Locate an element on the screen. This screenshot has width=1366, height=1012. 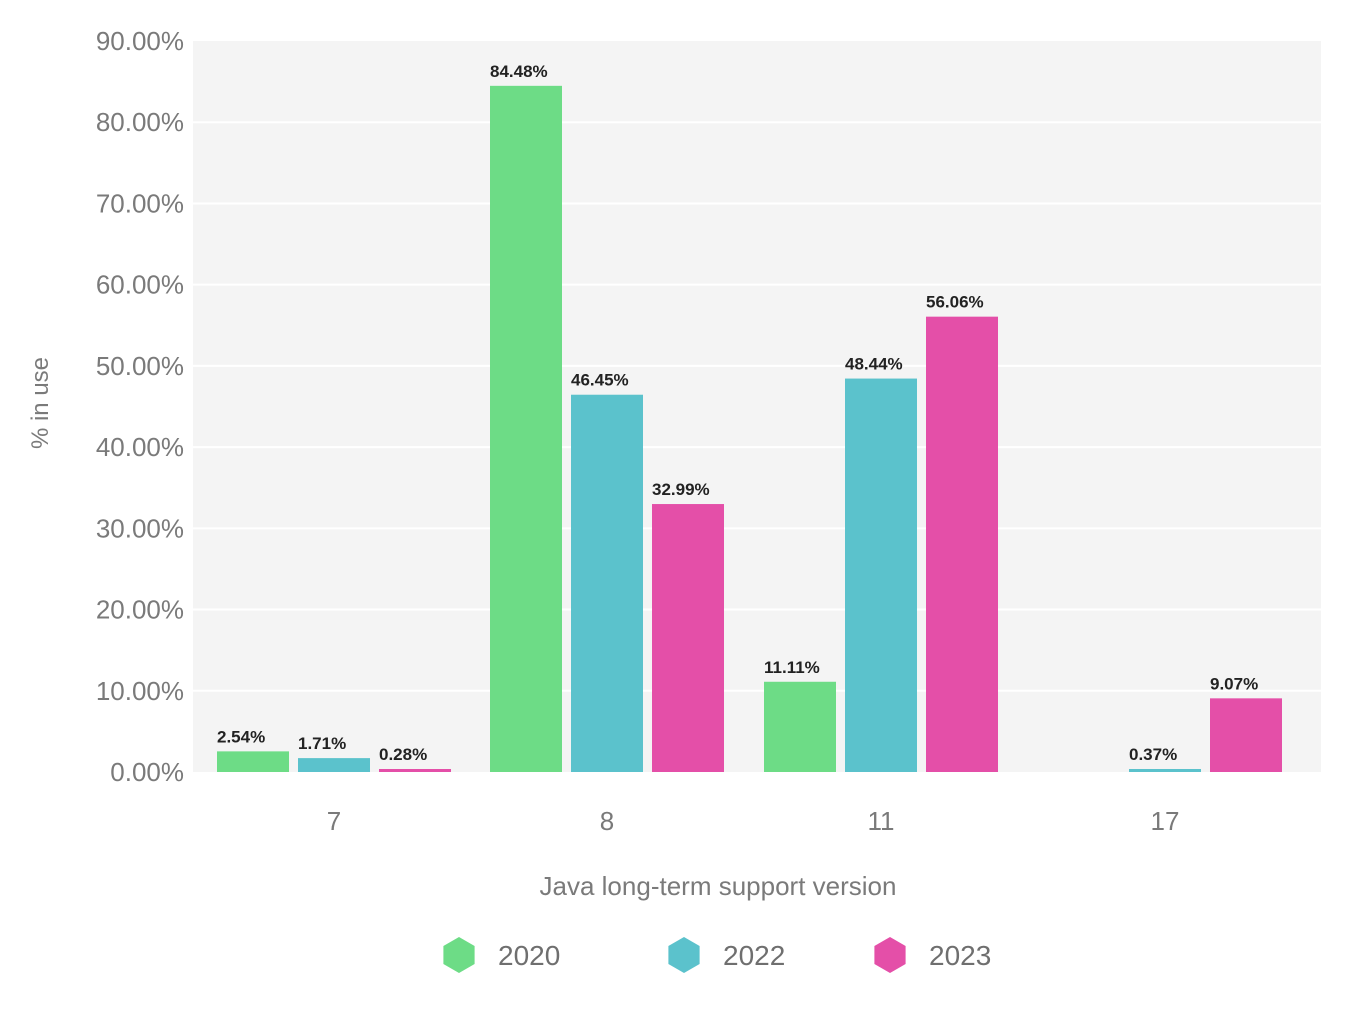
x-tick-label: 7 is located at coordinates (334, 821).